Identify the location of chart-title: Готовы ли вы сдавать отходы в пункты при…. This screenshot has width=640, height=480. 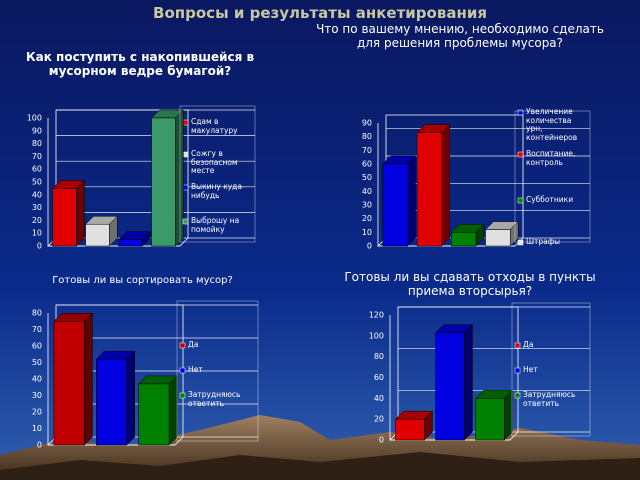
(470, 284).